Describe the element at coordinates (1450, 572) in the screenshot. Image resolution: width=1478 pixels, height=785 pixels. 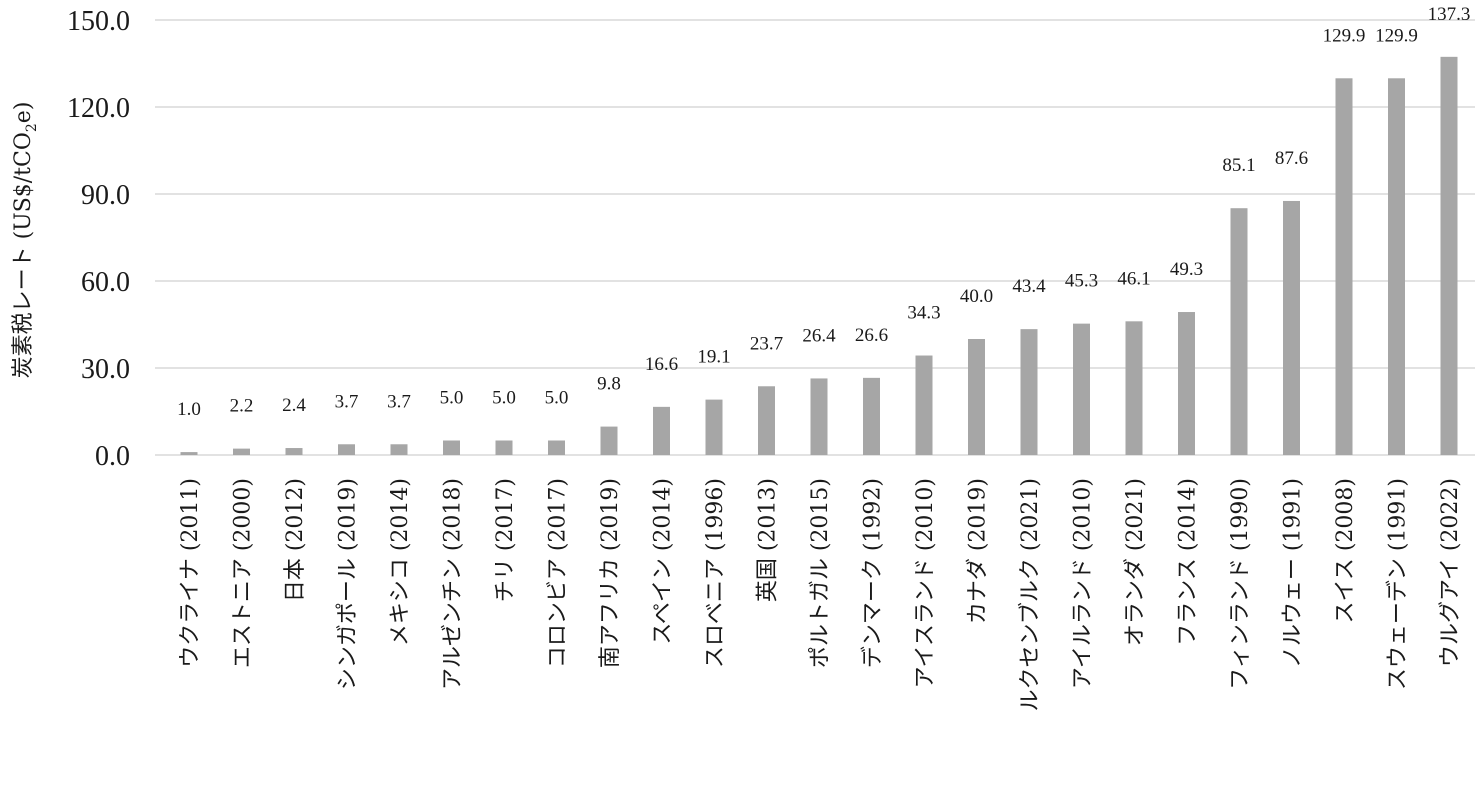
I see `x-category-label: ウルグアイ (2022)` at that location.